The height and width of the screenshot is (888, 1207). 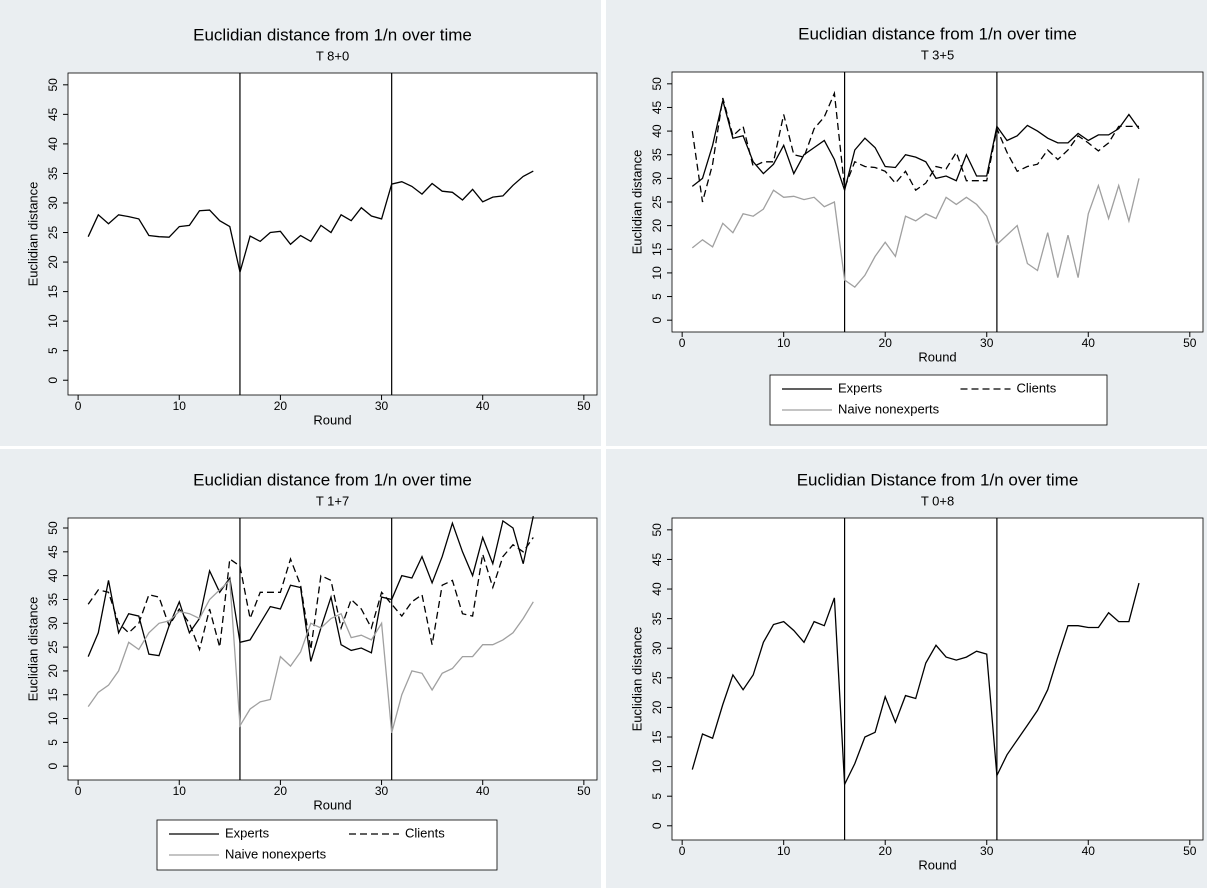 What do you see at coordinates (938, 479) in the screenshot?
I see `chart-title: Euclidian Distance from 1/n over time` at bounding box center [938, 479].